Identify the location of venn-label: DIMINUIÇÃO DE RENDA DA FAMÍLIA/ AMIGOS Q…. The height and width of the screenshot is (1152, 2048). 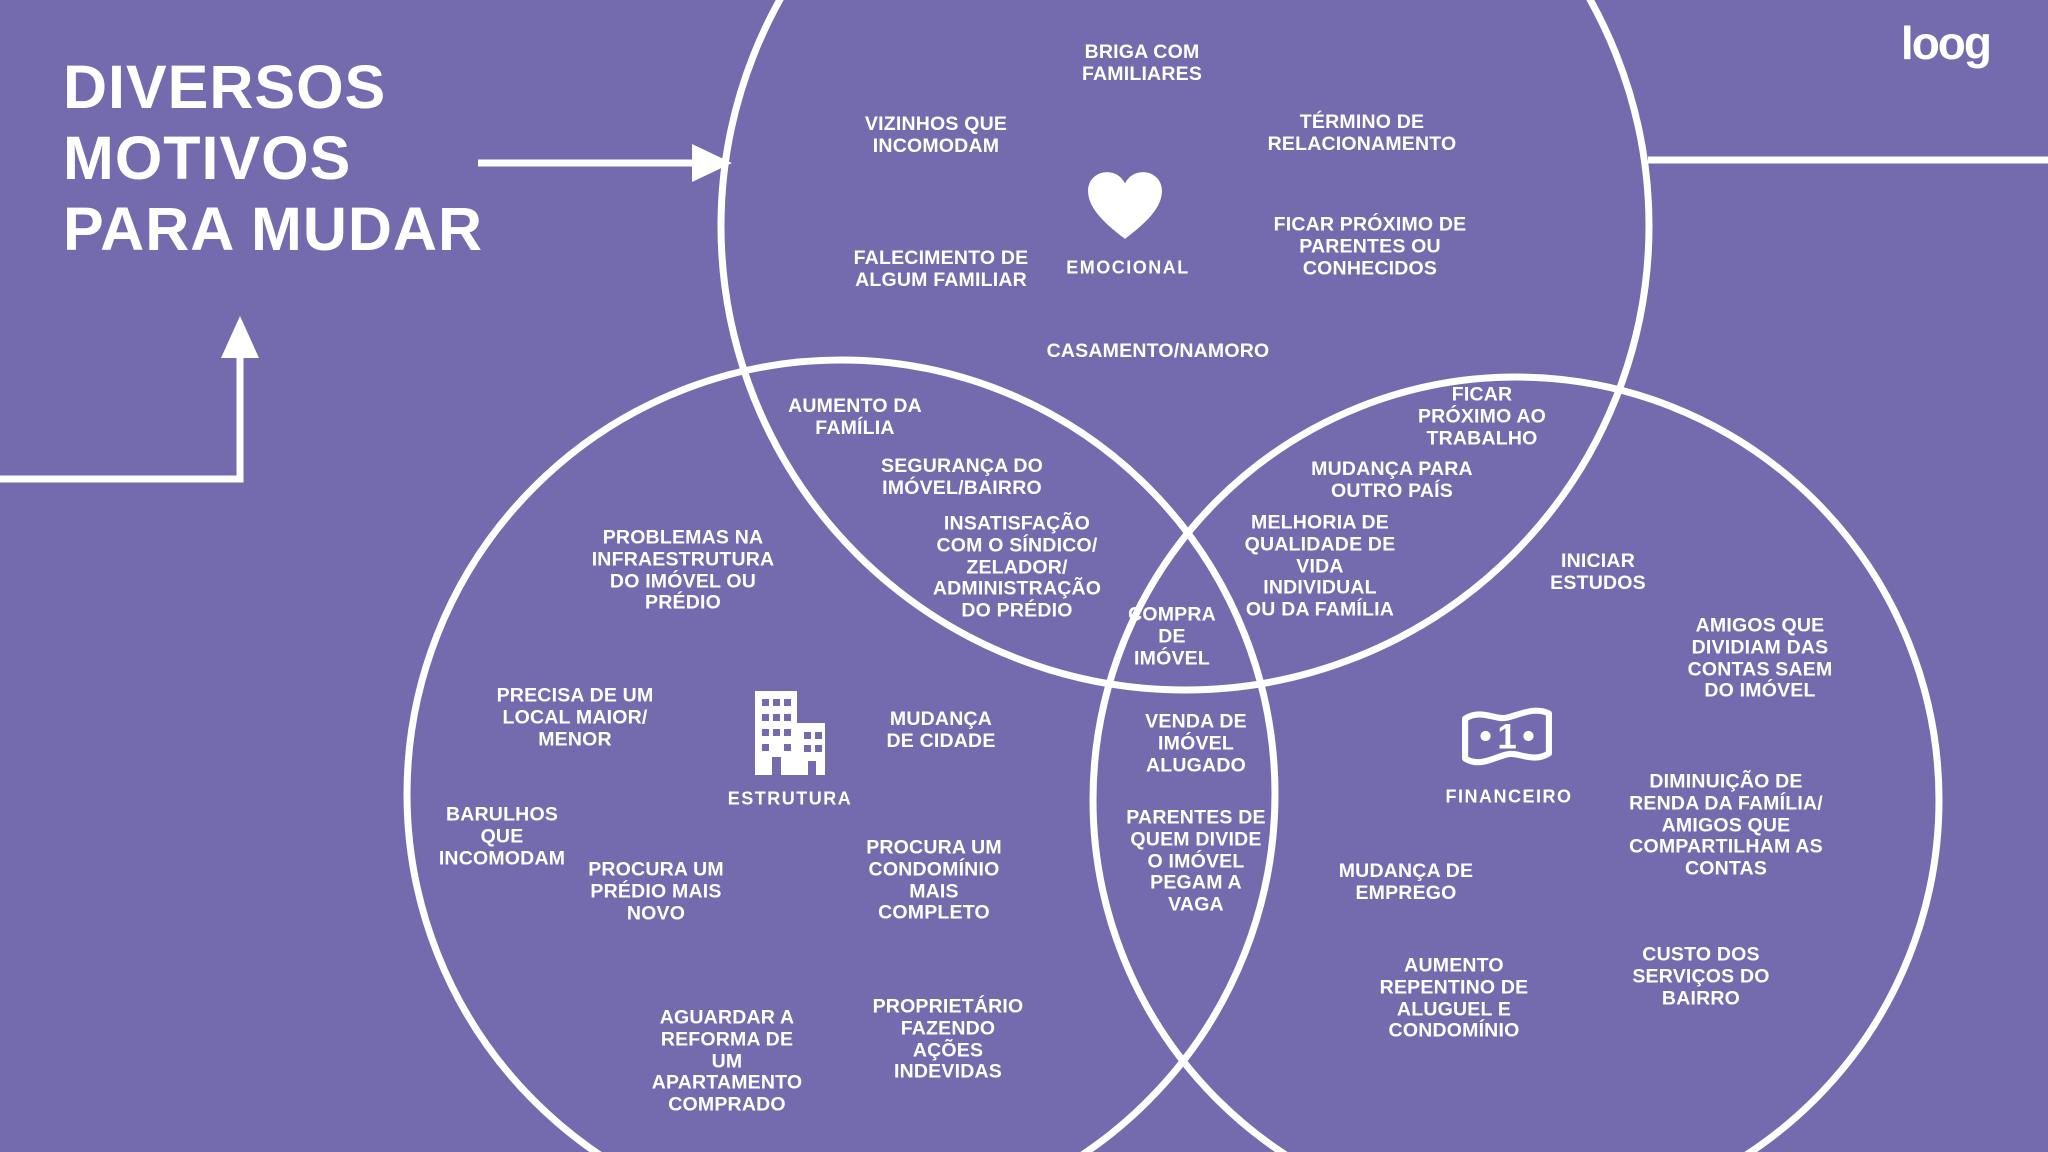
(1726, 825).